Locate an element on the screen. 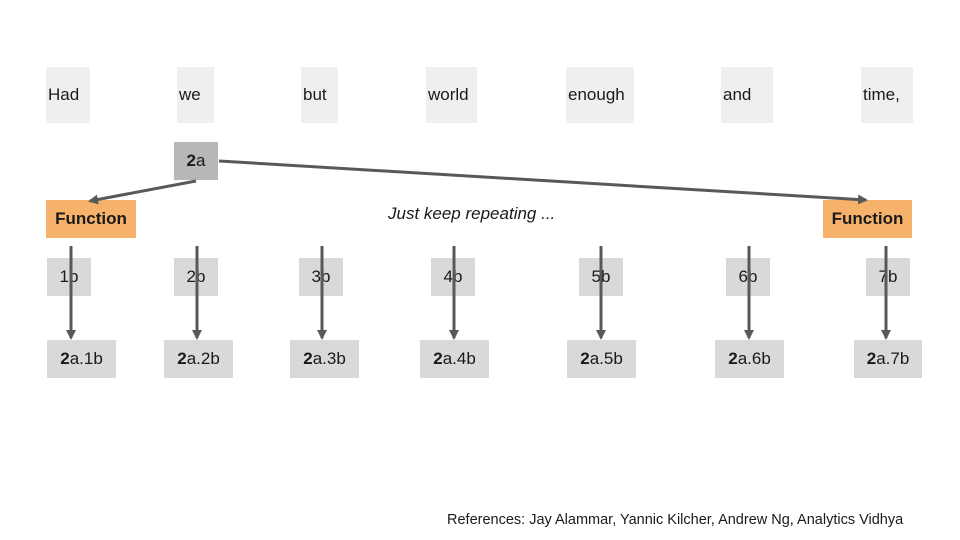 The height and width of the screenshot is (540, 960). result-vector-2a1b: 2 a.1b is located at coordinates (81, 359).